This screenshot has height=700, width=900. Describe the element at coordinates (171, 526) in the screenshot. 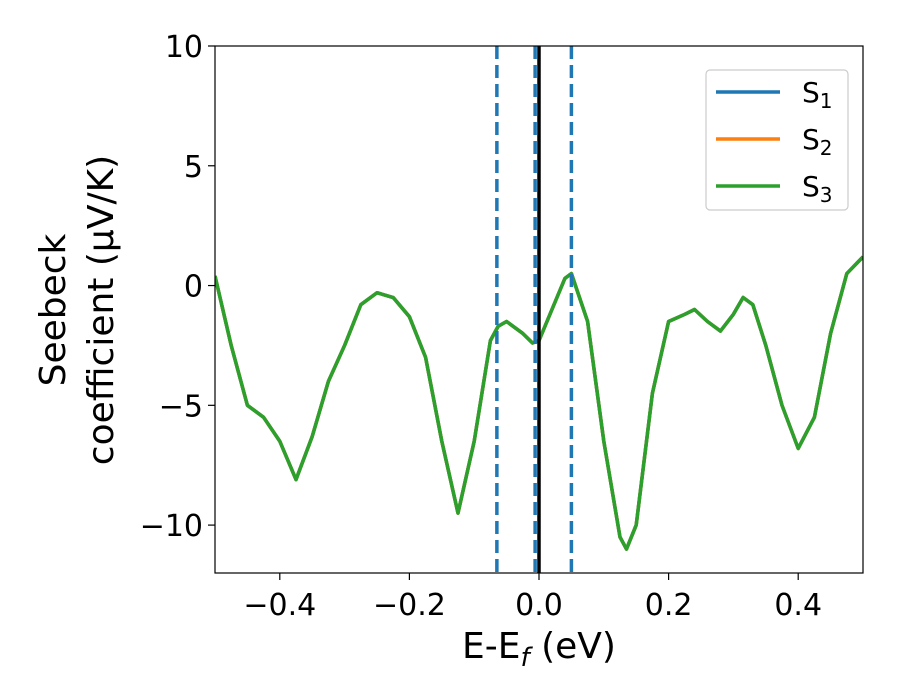

I see `y-tick-label: −10` at that location.